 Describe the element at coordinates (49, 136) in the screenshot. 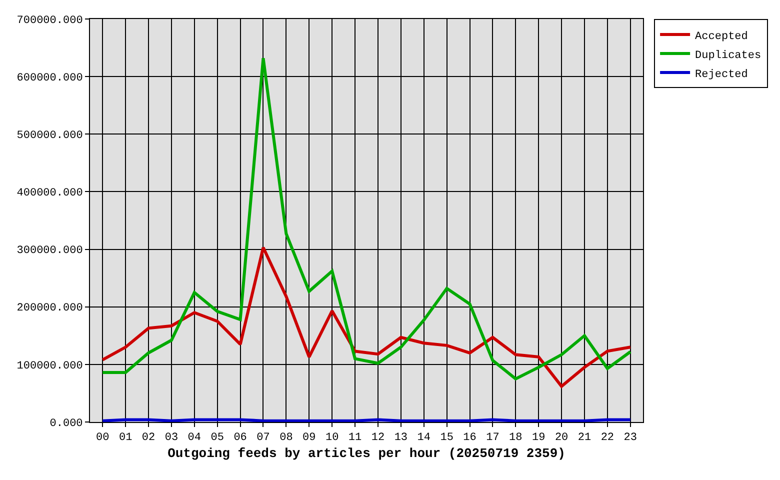

I see `y-tick-label: 500000.000` at that location.